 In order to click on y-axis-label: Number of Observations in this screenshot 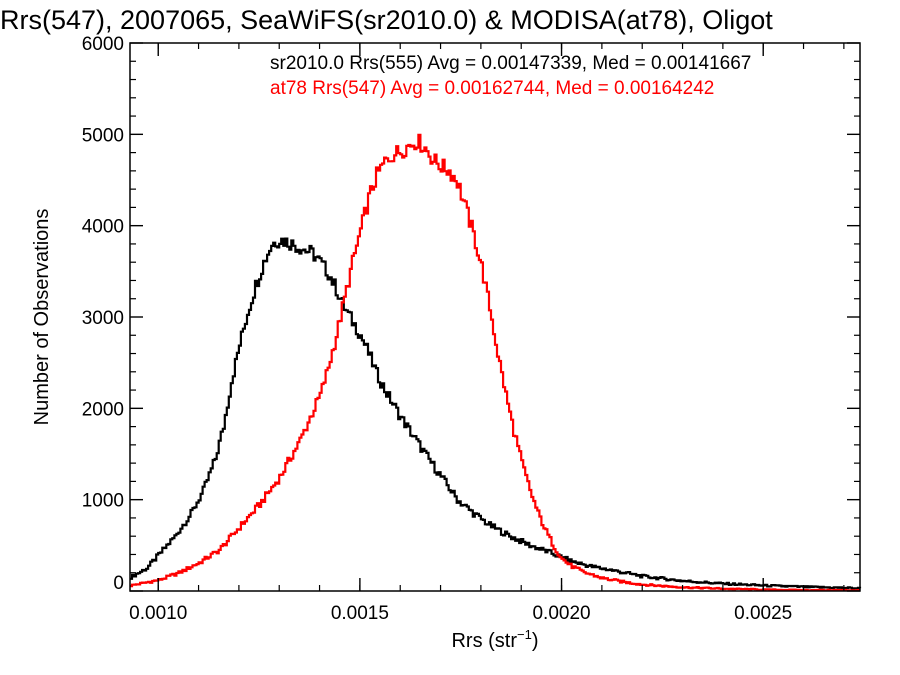, I will do `click(42, 317)`.